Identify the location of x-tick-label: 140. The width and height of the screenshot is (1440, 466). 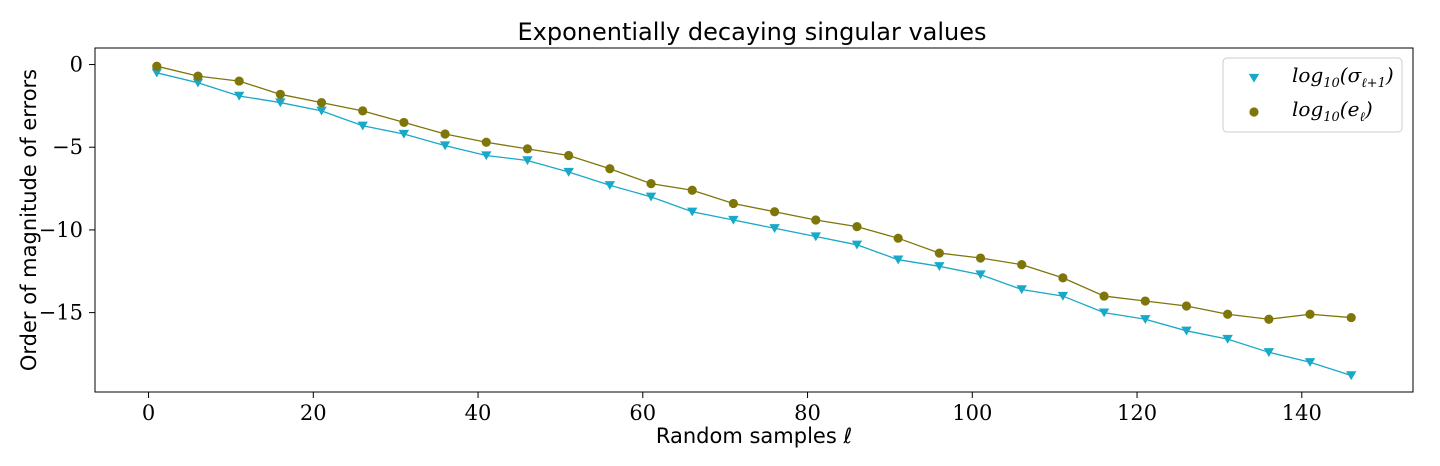
(1302, 413).